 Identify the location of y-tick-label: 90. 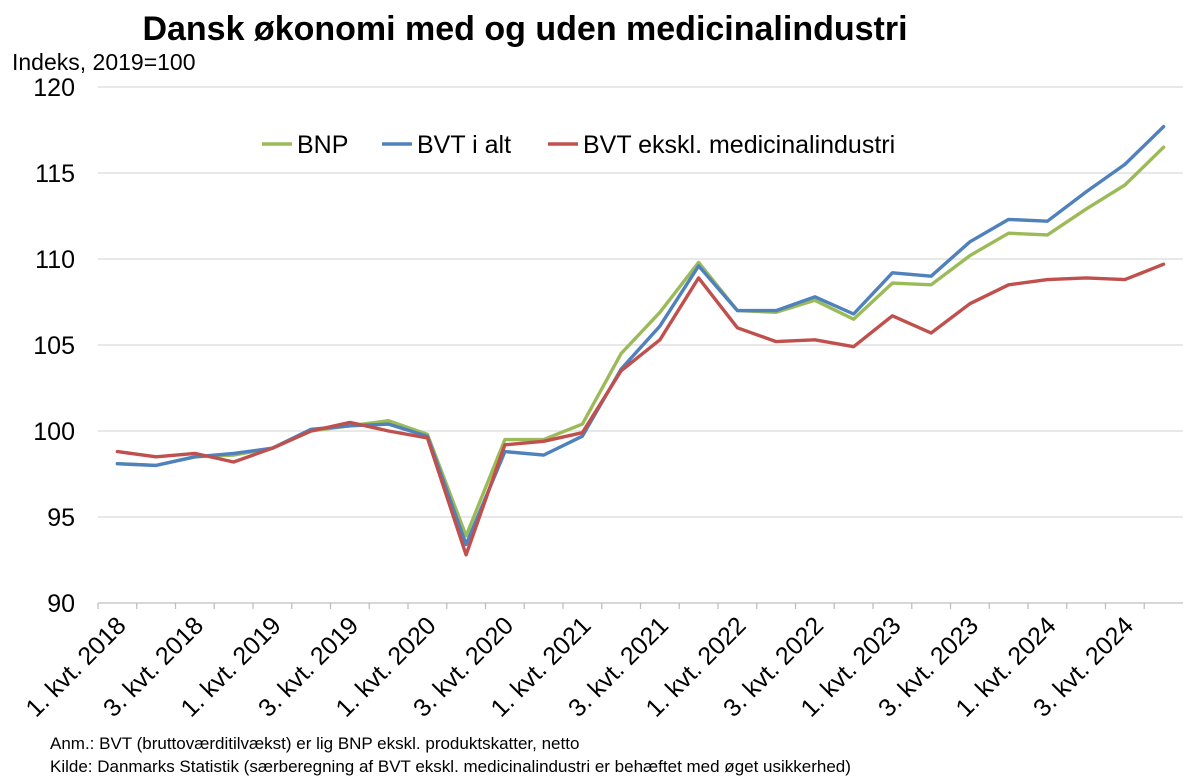
(61, 604).